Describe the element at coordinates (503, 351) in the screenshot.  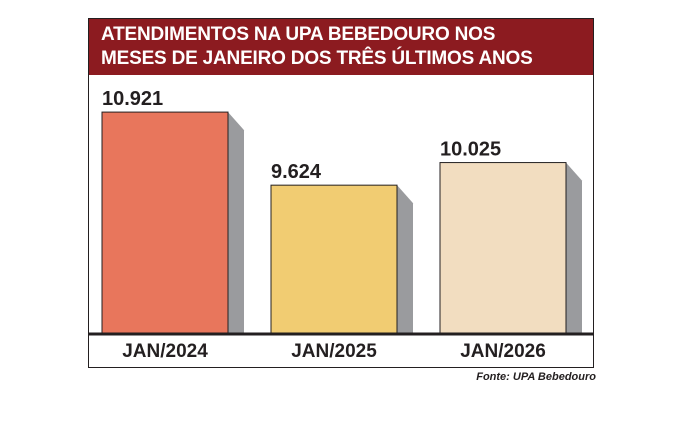
I see `category-label: JAN/2026` at that location.